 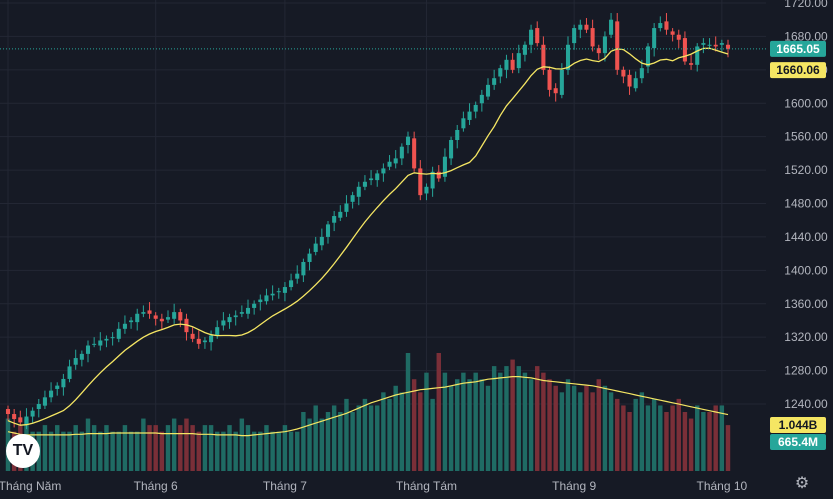 What do you see at coordinates (806, 170) in the screenshot?
I see `y-tick-label: 1520.00` at bounding box center [806, 170].